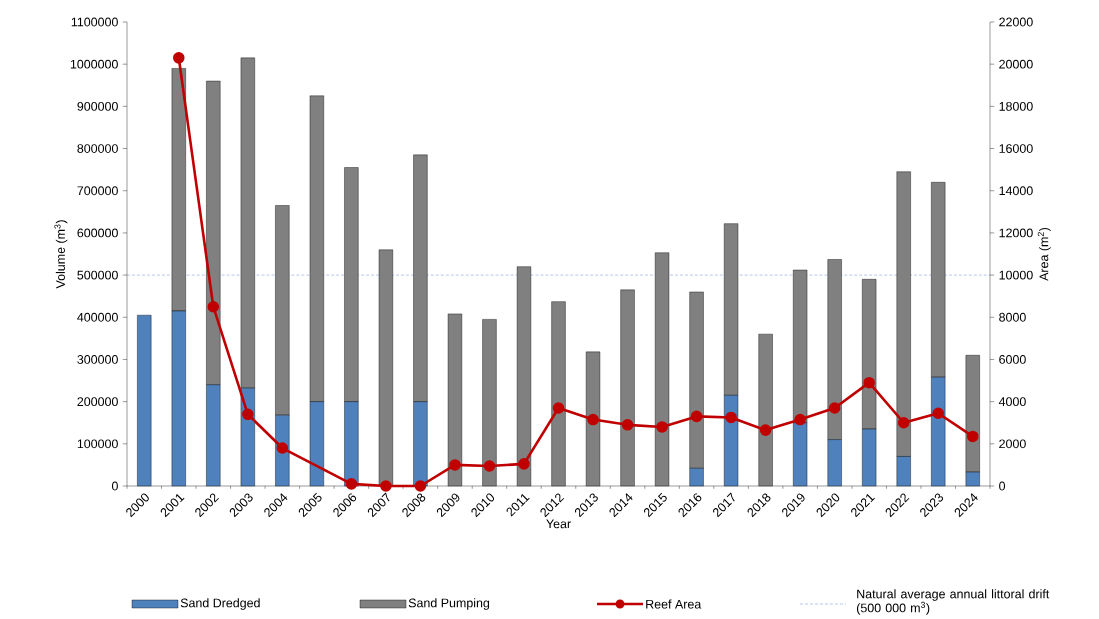 The width and height of the screenshot is (1099, 619). Describe the element at coordinates (953, 602) in the screenshot. I see `legend-label: Natural average annual littoral drift (500 000 m$^{3}$)` at that location.